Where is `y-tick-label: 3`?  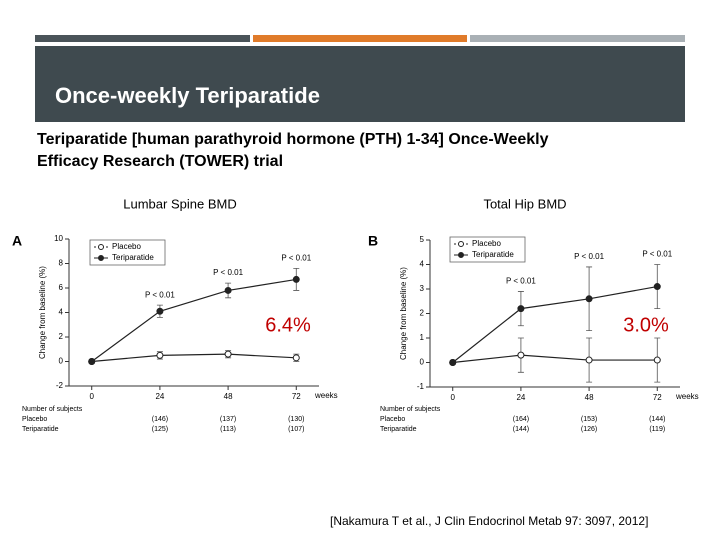 y-tick-label: 3 is located at coordinates (422, 288).